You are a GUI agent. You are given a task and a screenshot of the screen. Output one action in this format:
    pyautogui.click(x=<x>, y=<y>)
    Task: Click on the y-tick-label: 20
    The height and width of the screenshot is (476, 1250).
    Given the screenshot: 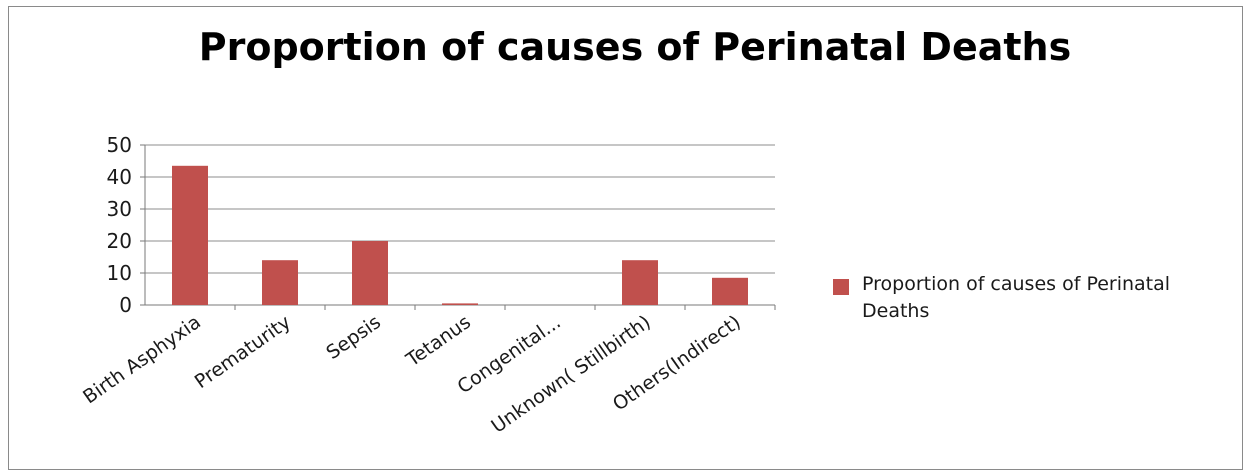 What is the action you would take?
    pyautogui.click(x=119, y=241)
    